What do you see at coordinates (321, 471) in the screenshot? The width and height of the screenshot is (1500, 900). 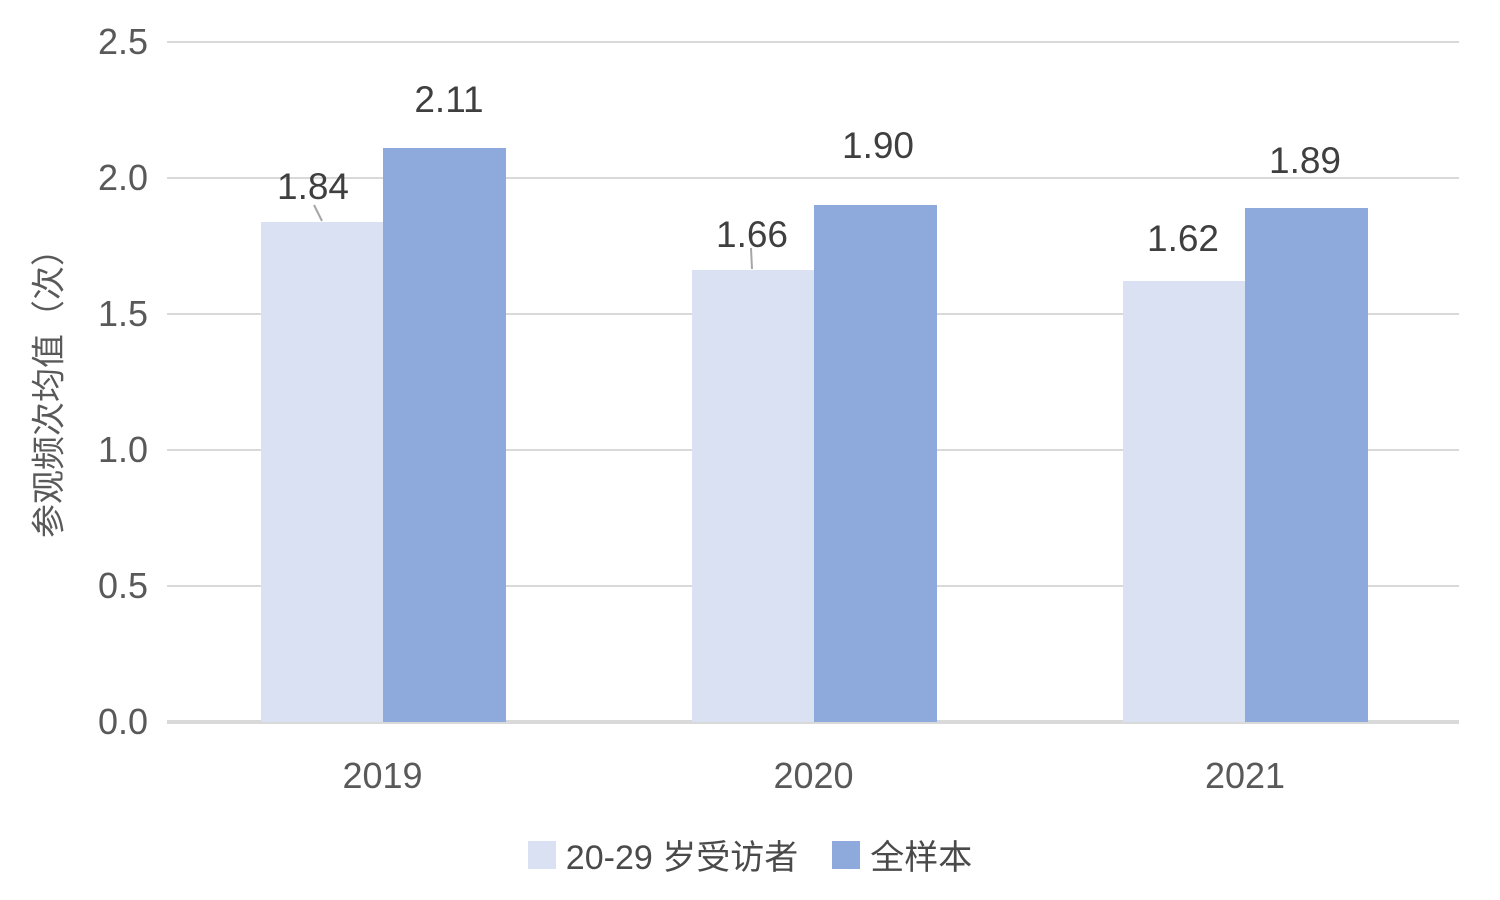 I see `bar-age20-29-2019` at bounding box center [321, 471].